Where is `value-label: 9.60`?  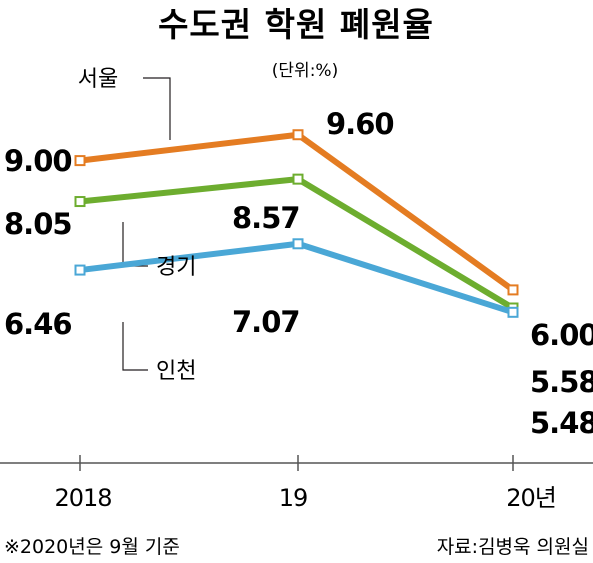
value-label: 9.60 is located at coordinates (360, 124).